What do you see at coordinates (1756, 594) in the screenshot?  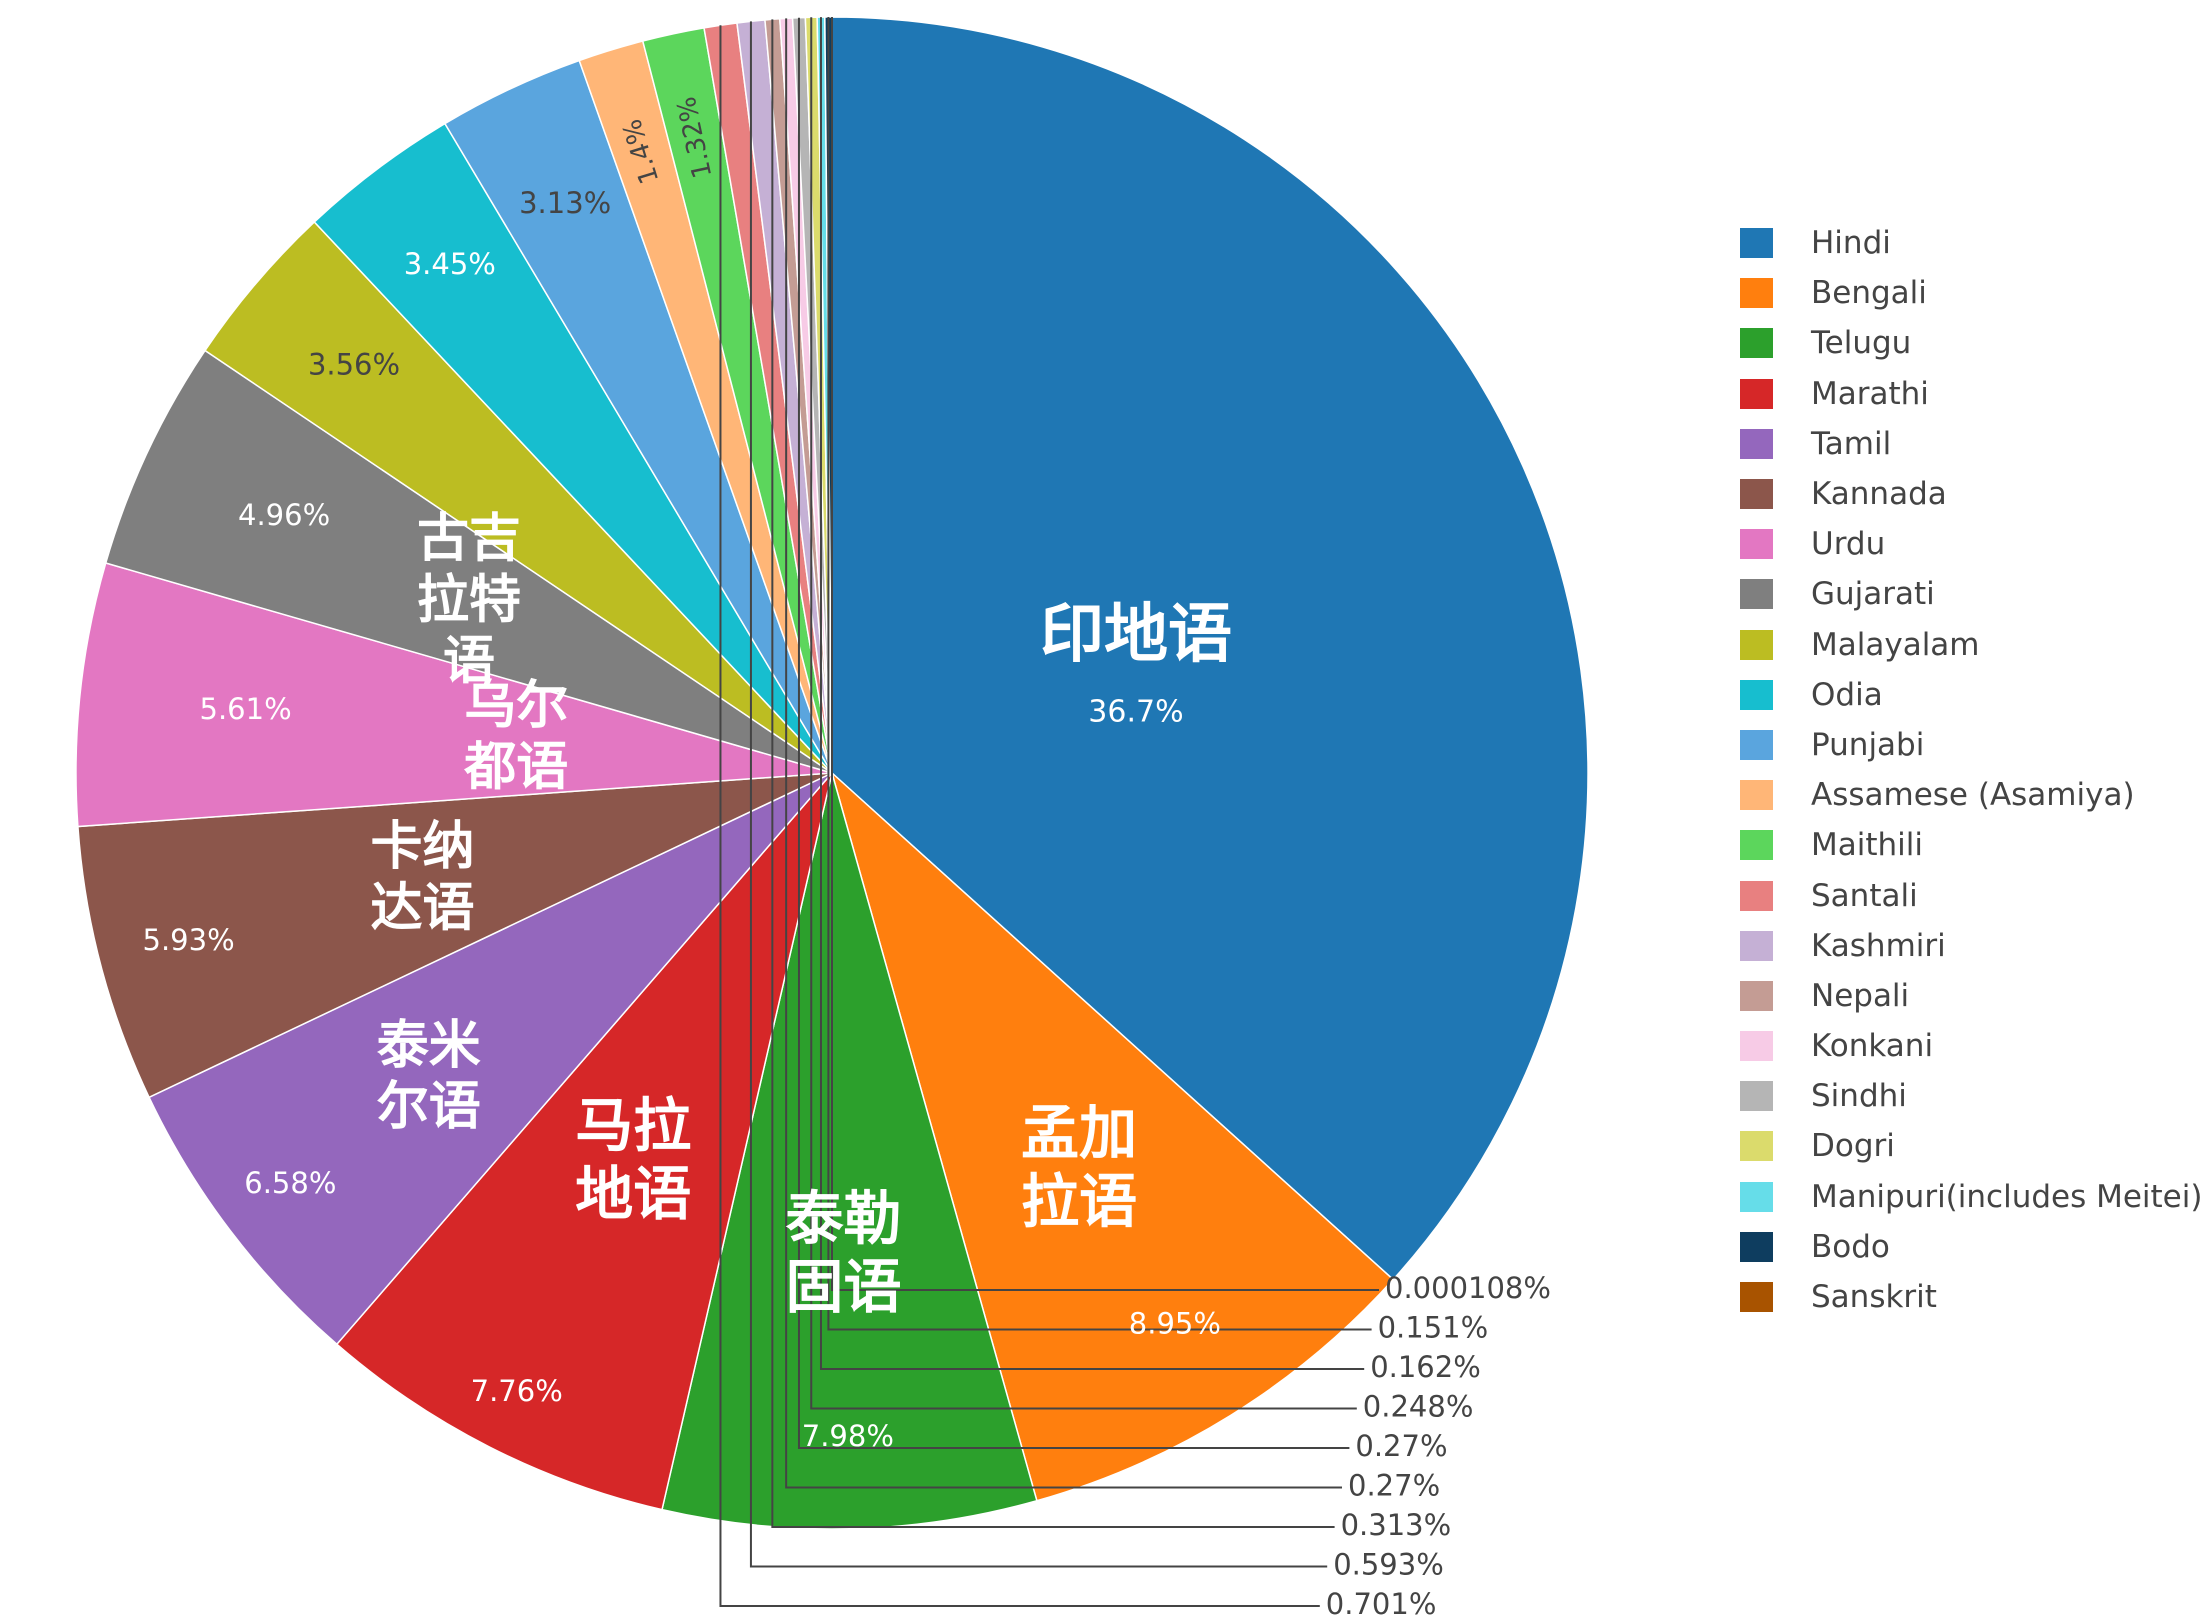 I see `legend-swatch-gujarati` at bounding box center [1756, 594].